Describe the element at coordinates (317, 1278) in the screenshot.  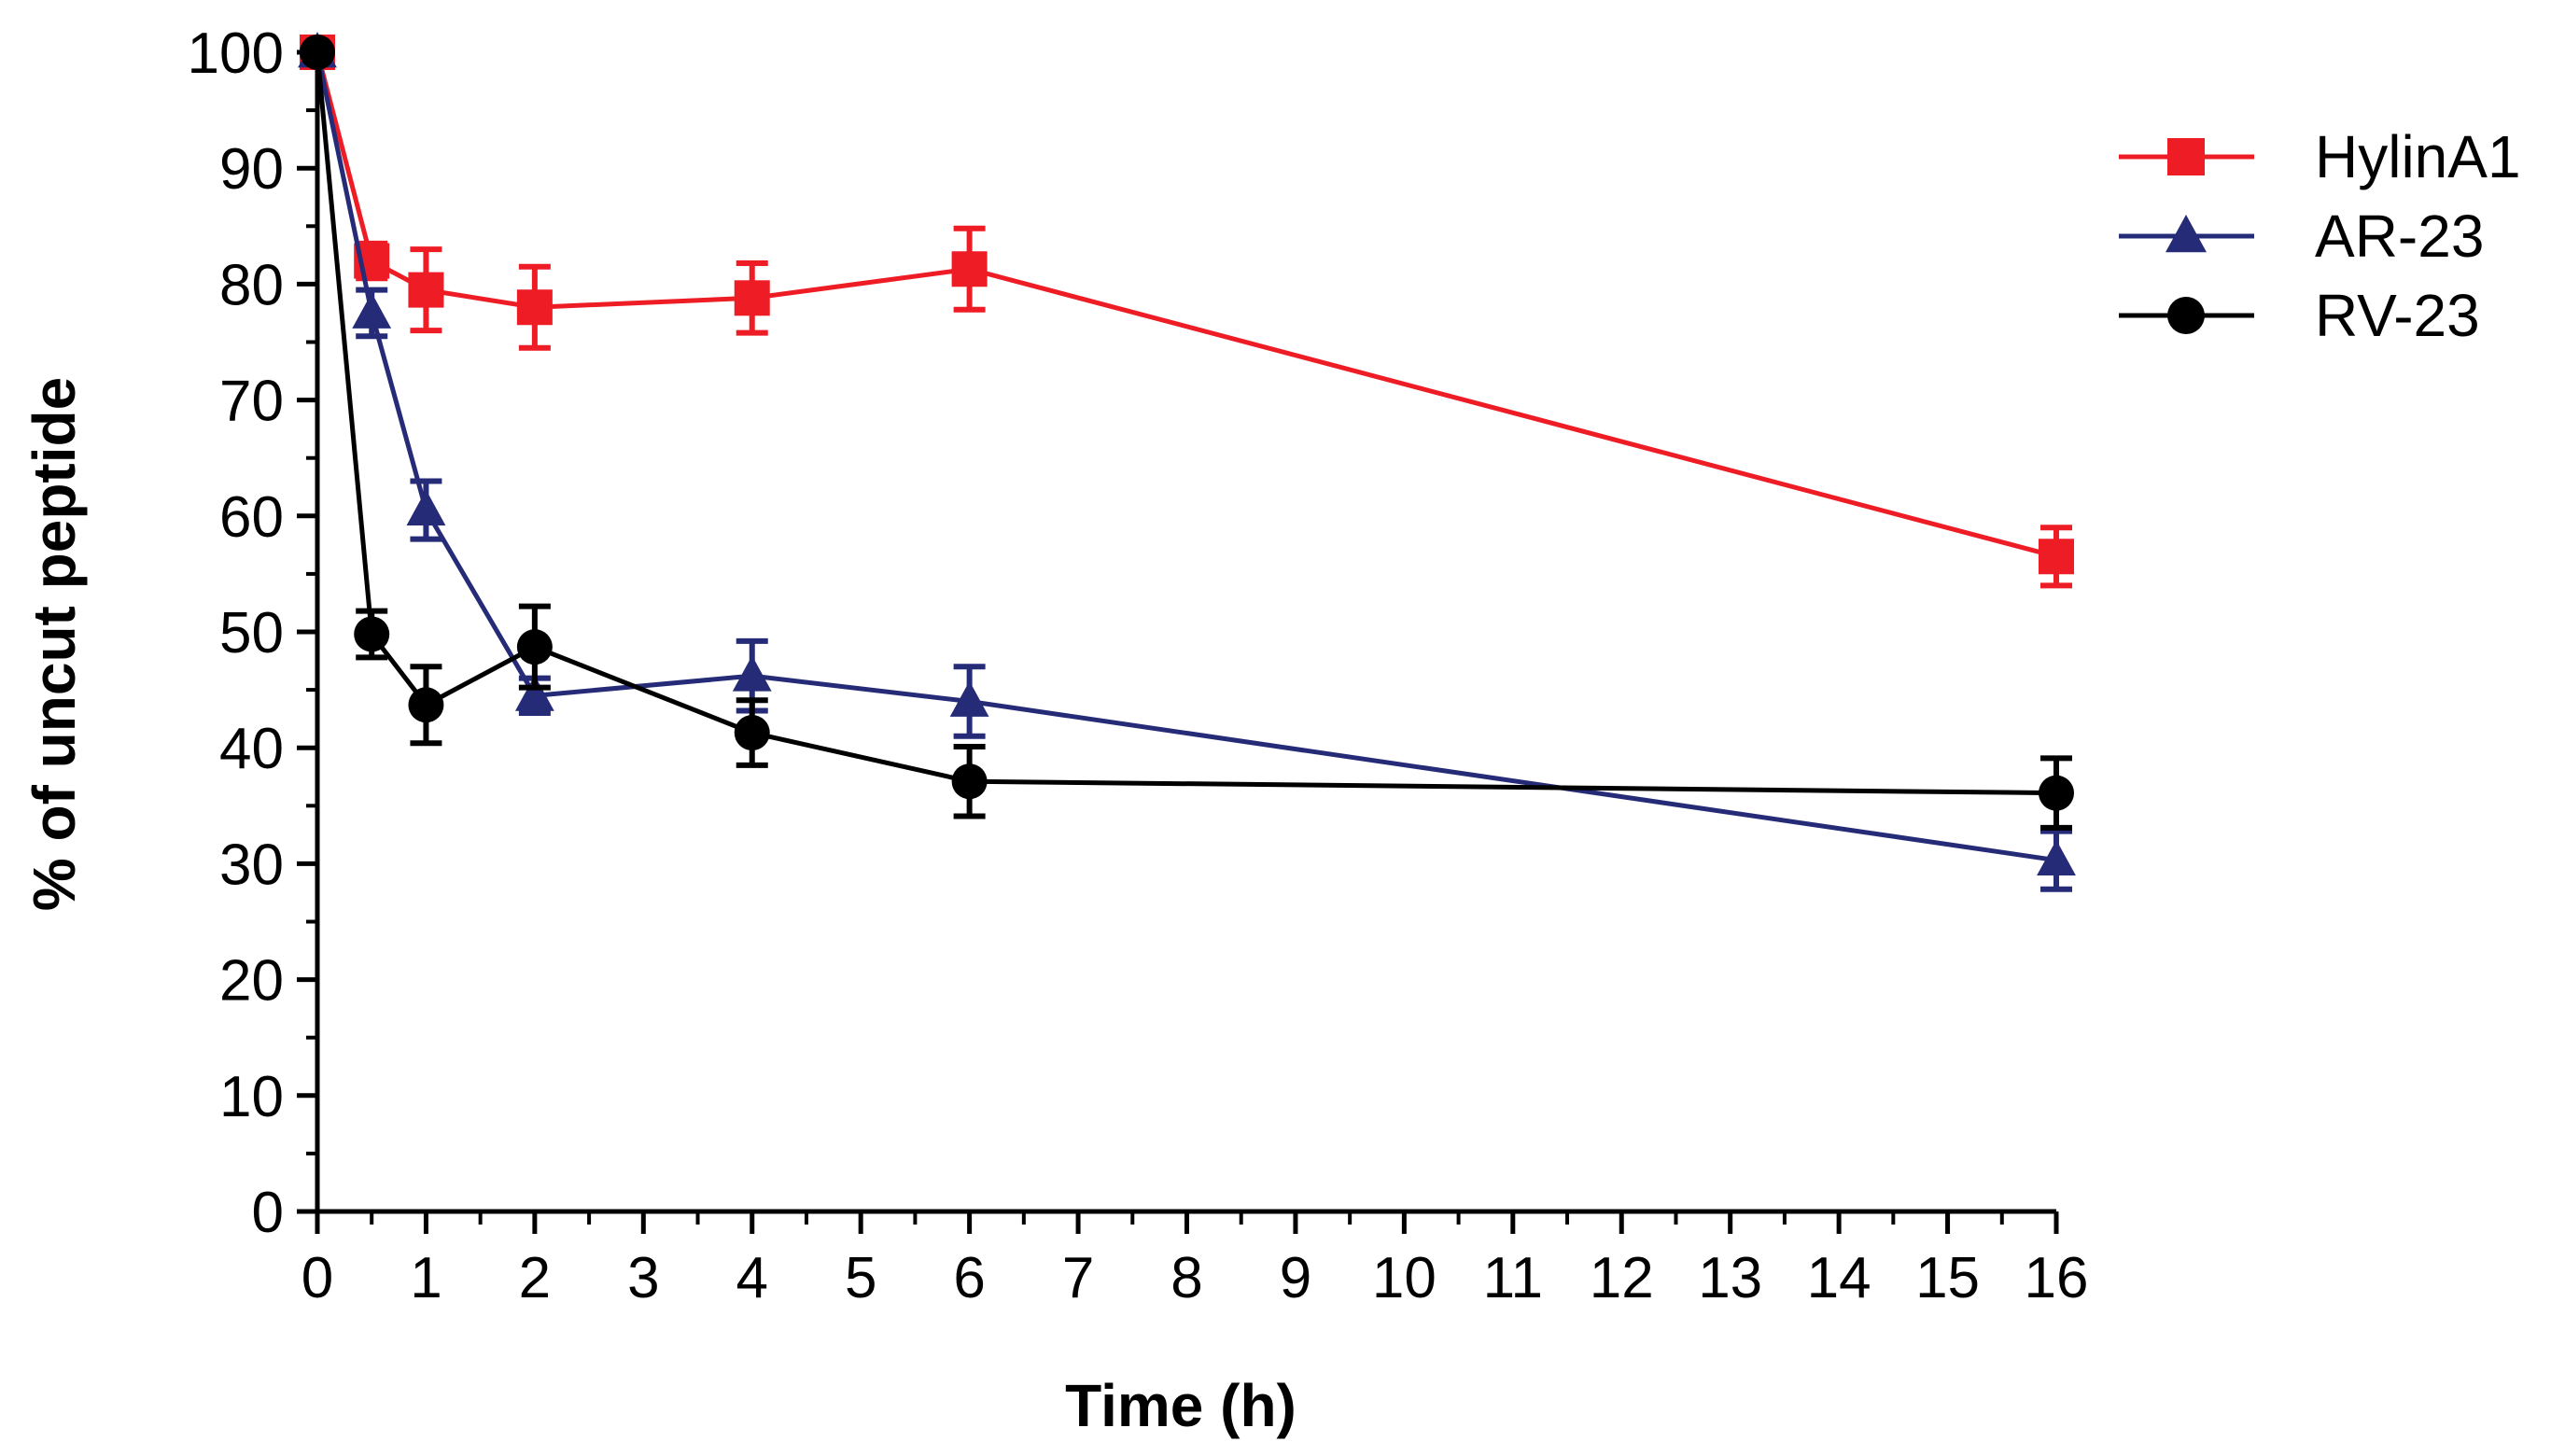
I see `x-tick-label: 0` at that location.